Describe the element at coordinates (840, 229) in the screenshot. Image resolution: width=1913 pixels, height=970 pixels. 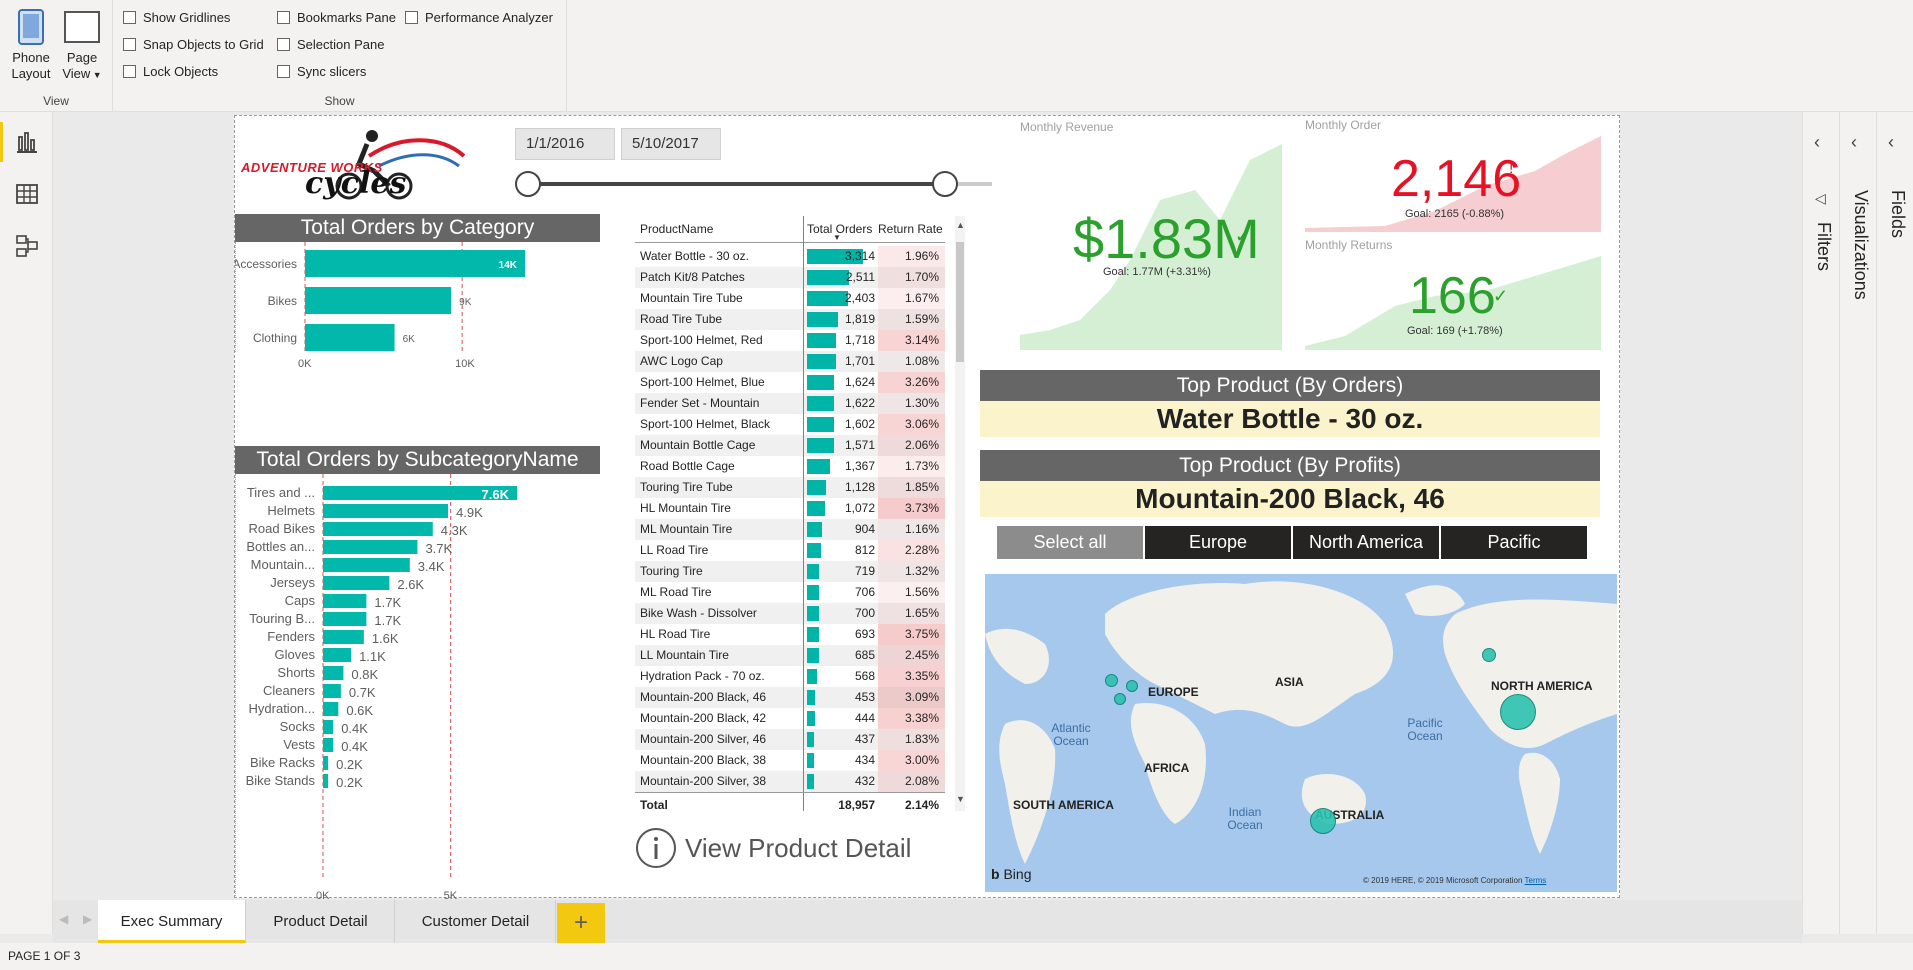
I see `col-header-total-orders: Total Orders` at that location.